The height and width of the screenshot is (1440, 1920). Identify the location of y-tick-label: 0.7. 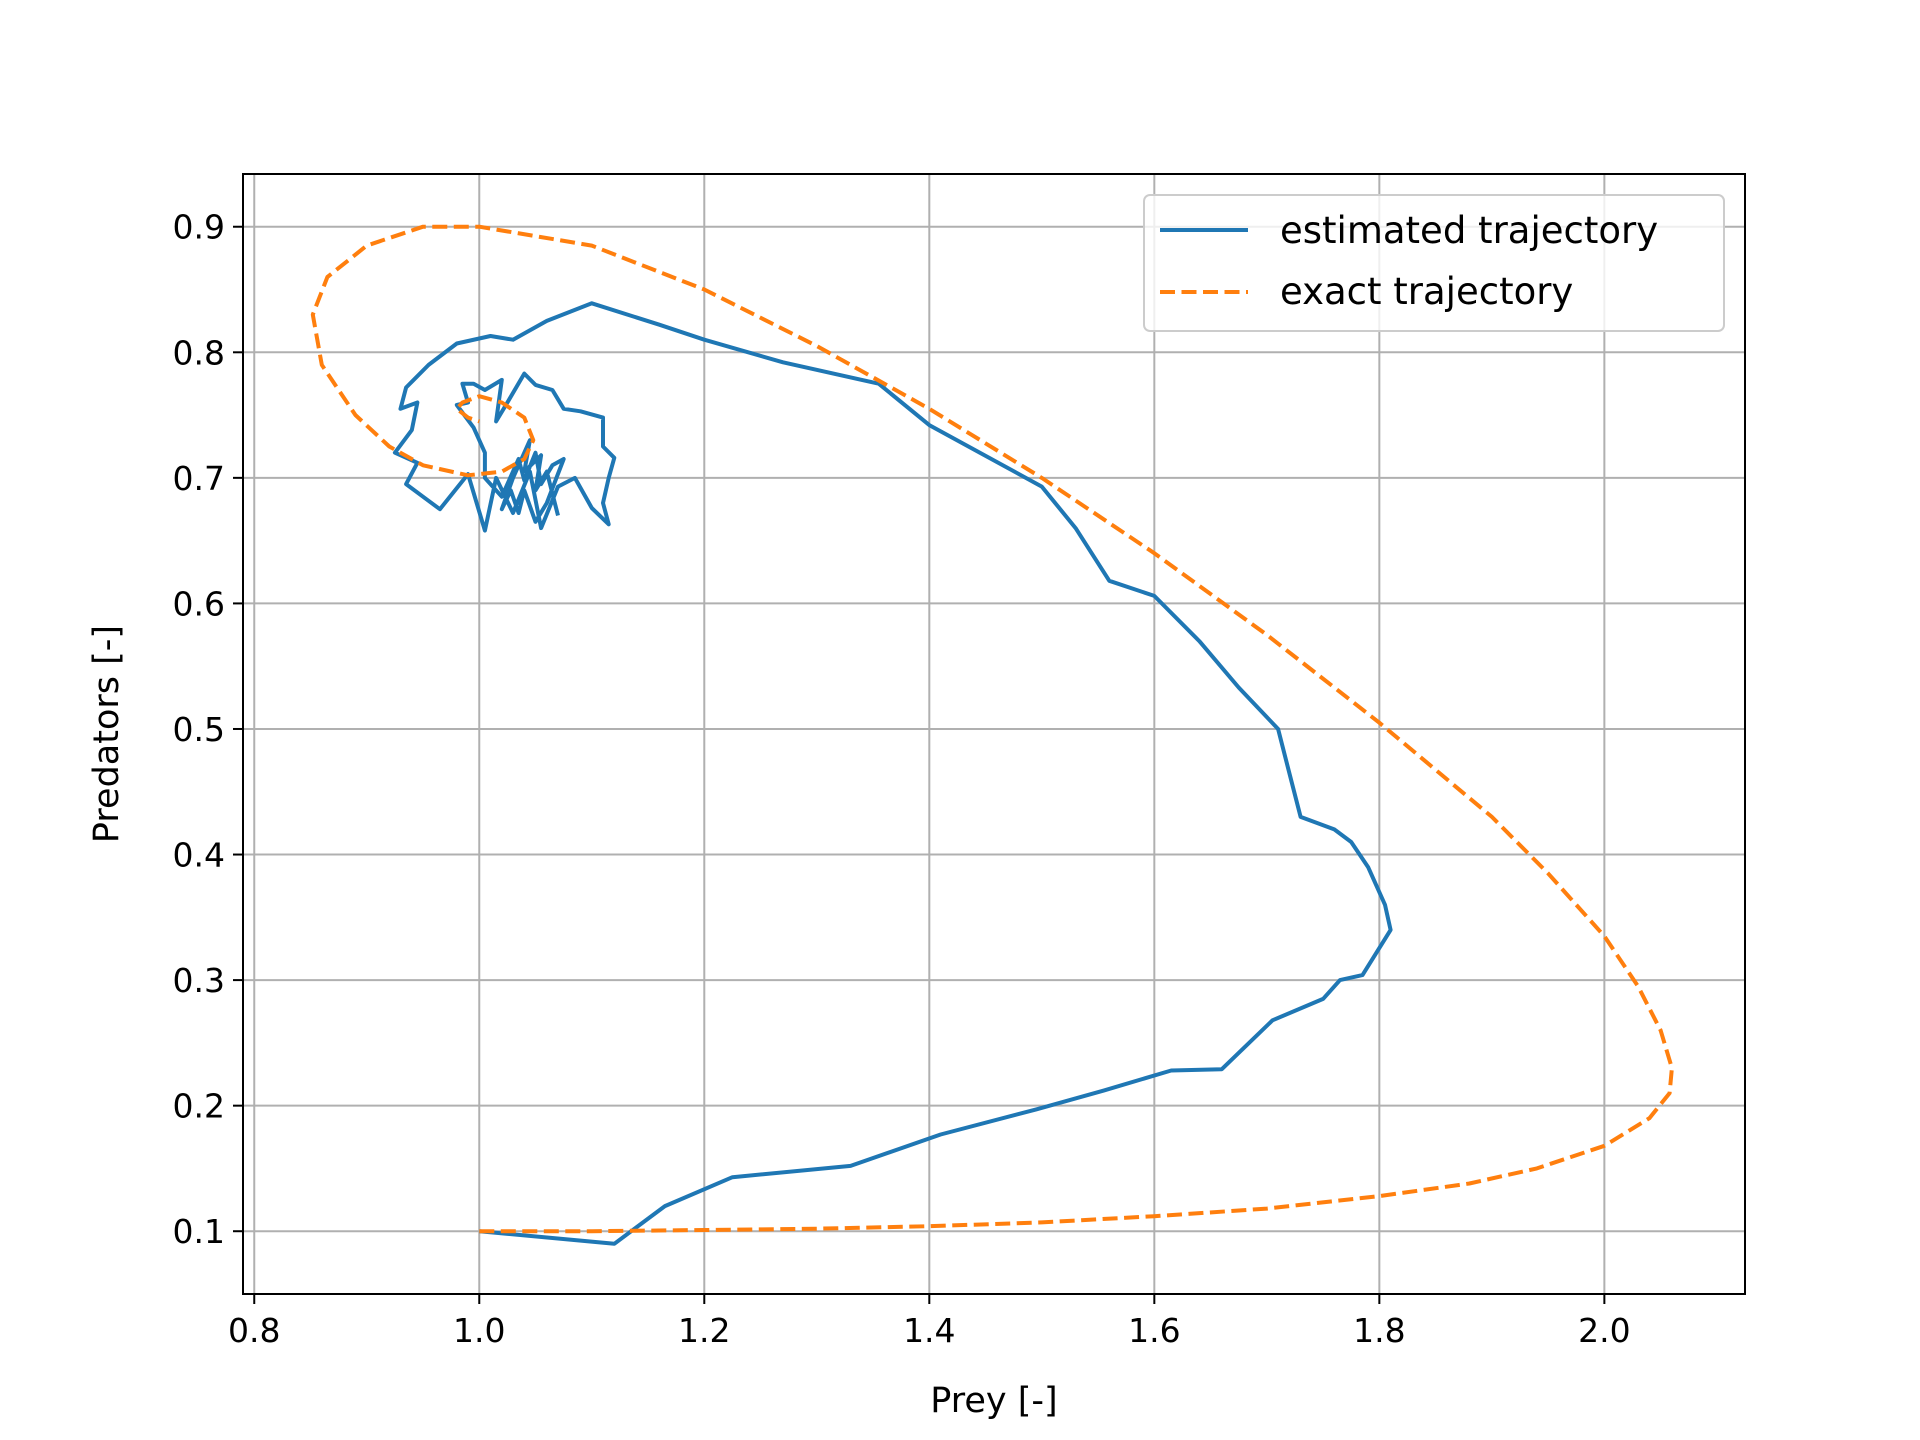
(199, 478).